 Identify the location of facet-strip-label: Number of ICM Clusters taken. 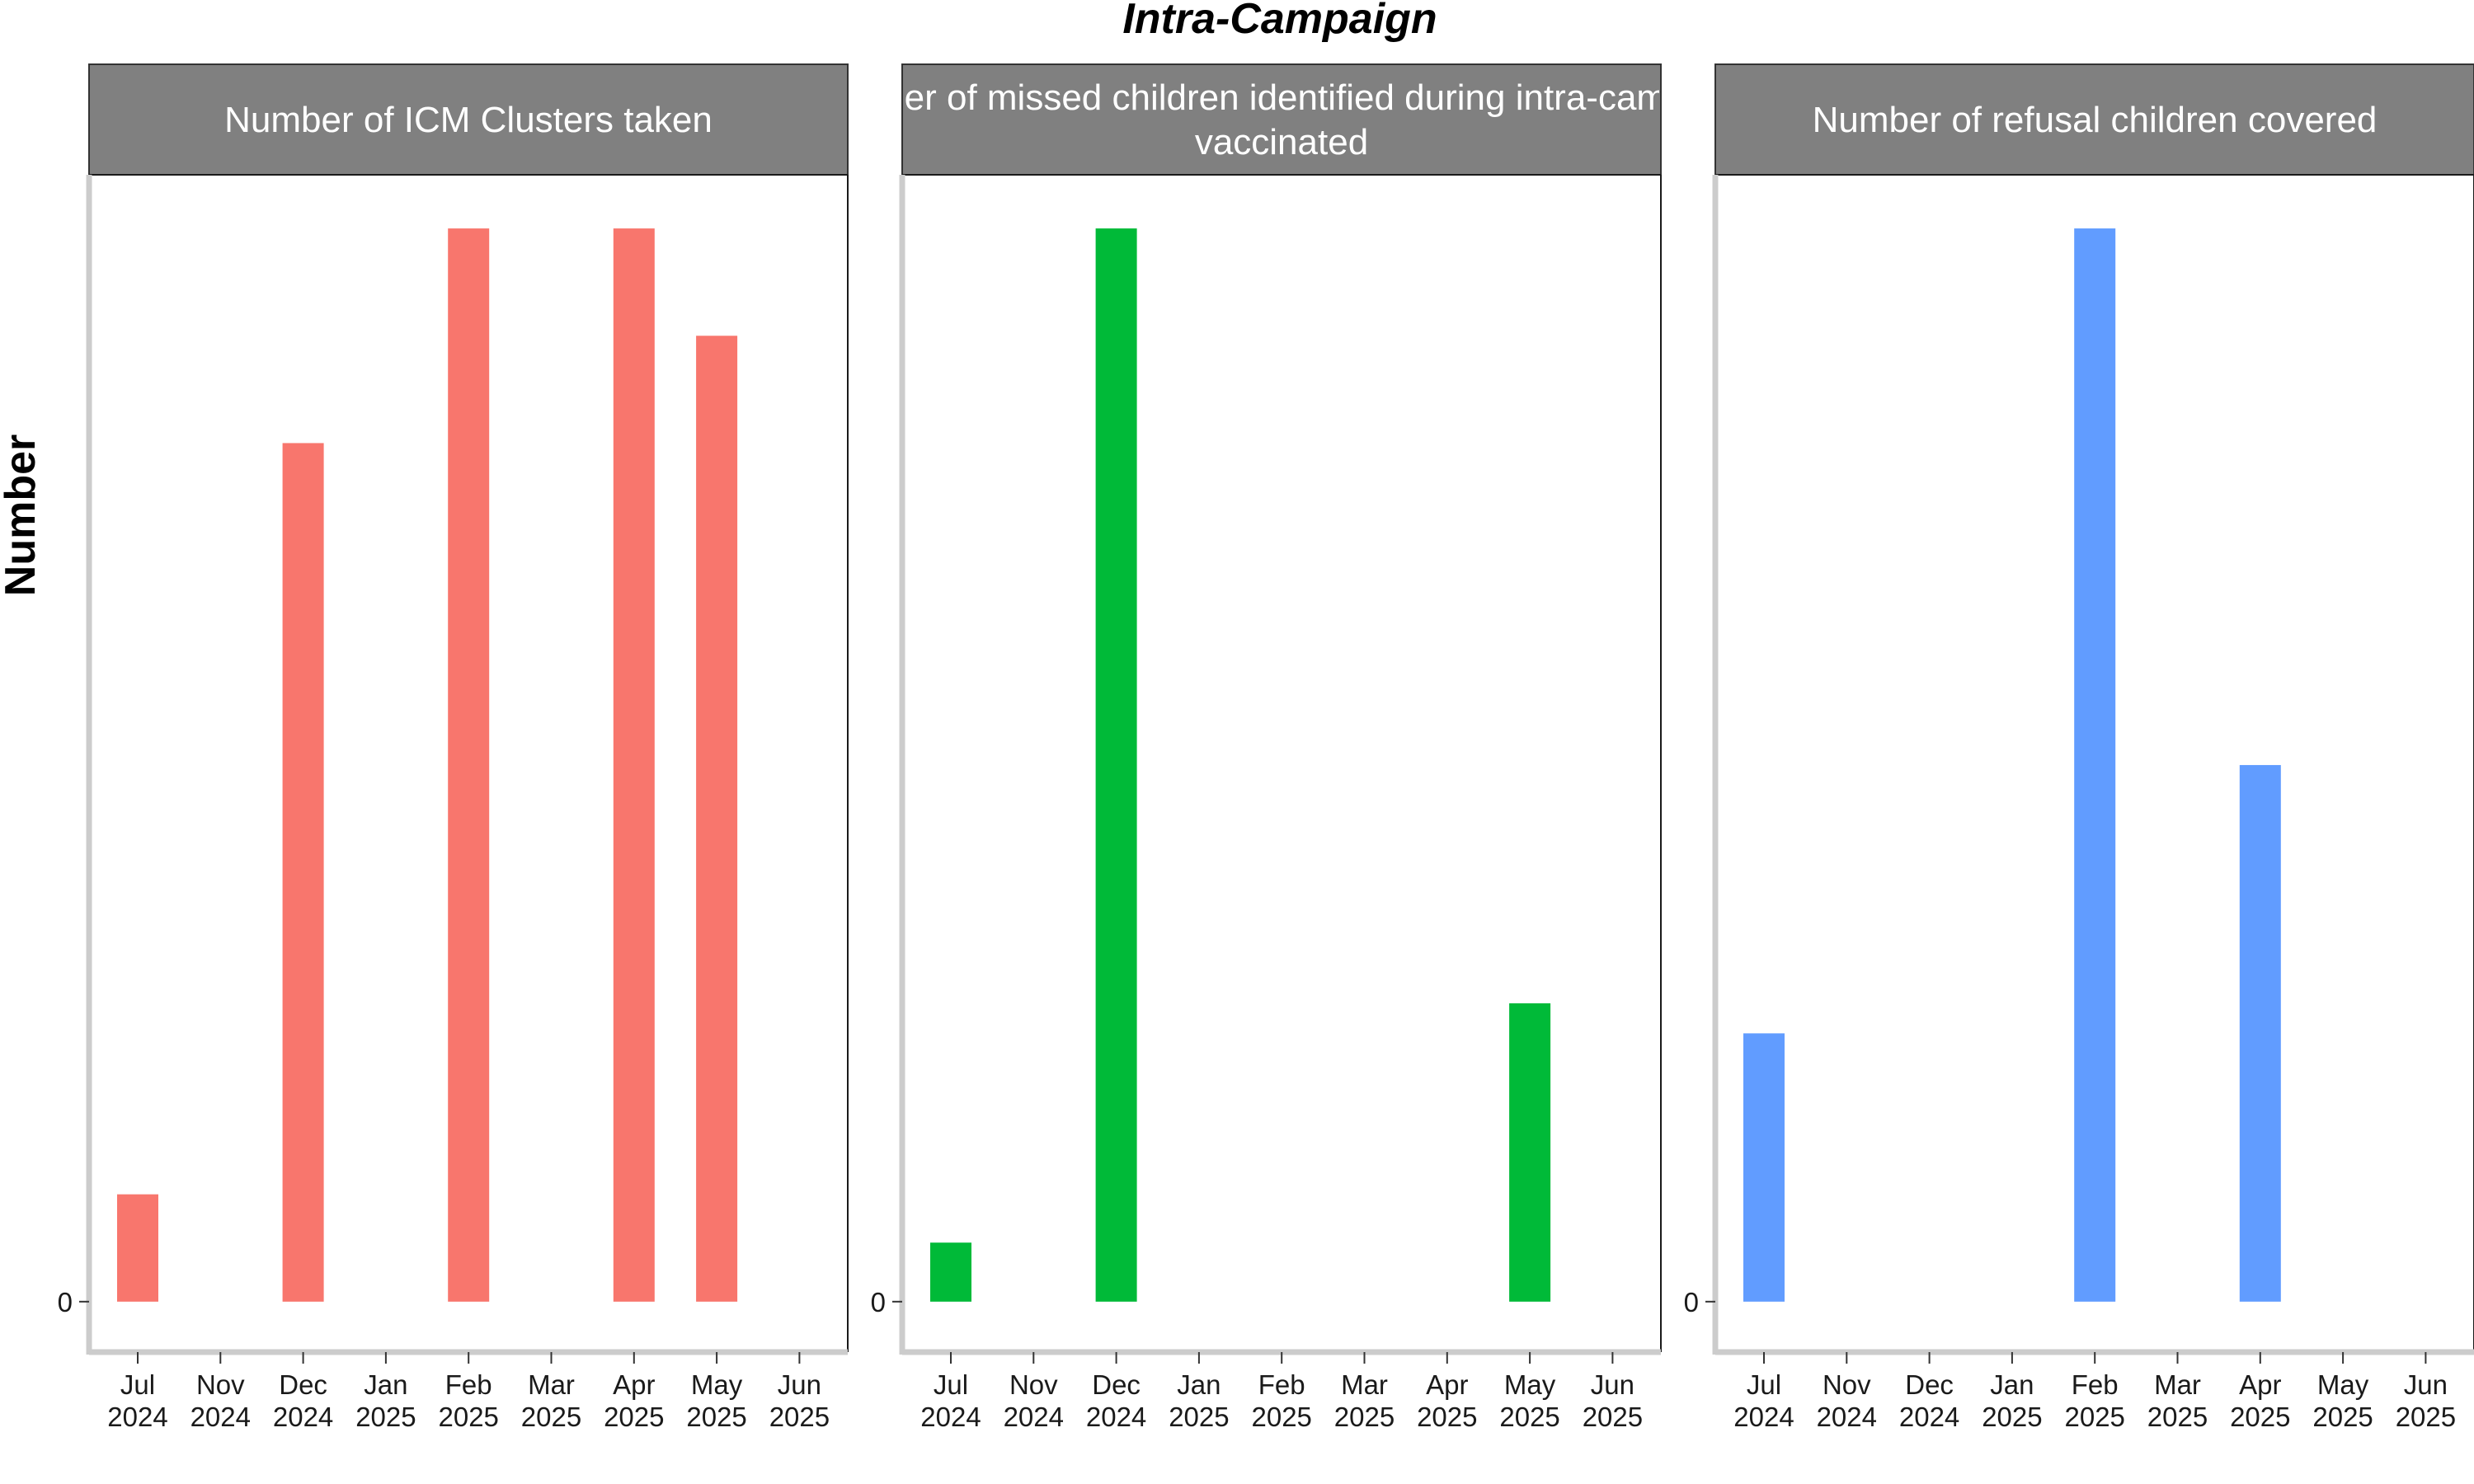
(468, 120).